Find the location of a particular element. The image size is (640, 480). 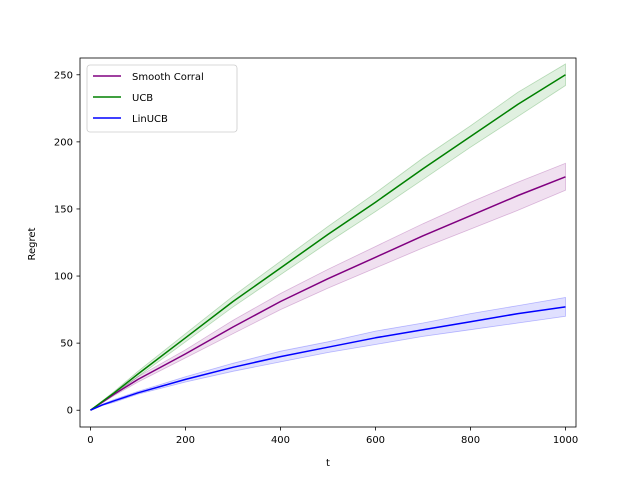

x-tick-label: 200 is located at coordinates (185, 440).